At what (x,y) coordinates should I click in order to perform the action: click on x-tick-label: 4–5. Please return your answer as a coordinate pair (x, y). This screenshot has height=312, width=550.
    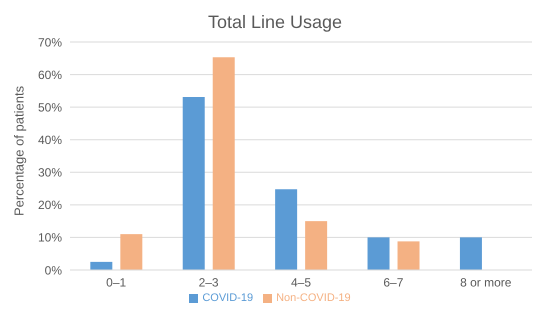
    Looking at the image, I should click on (301, 283).